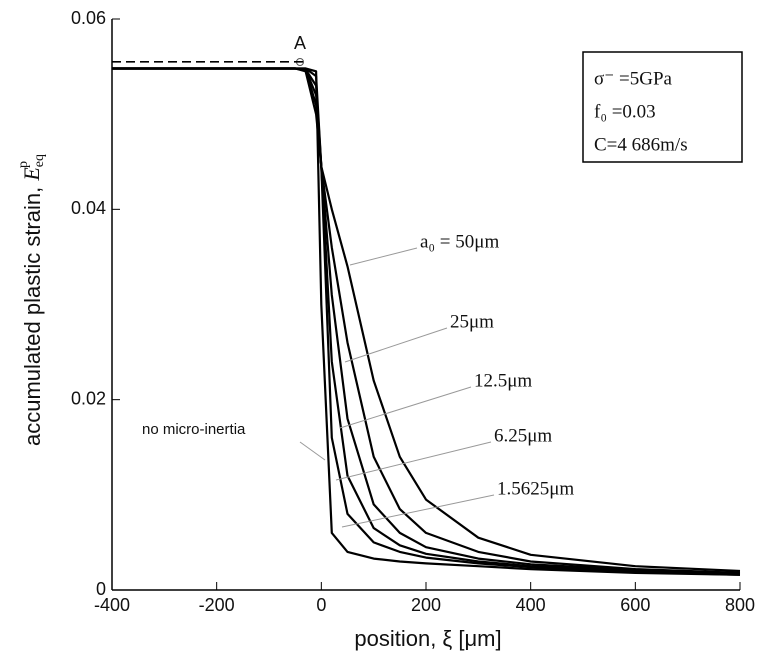 The image size is (761, 661). I want to click on x-tick-label: 200, so click(426, 605).